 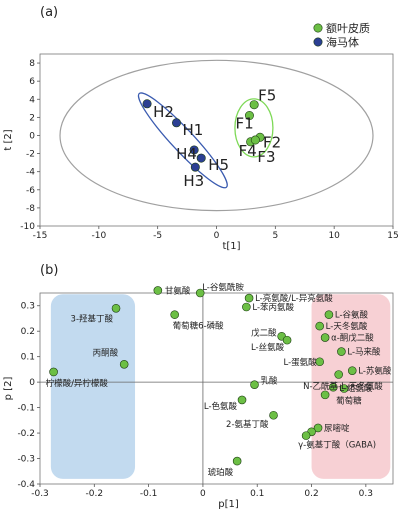 I want to click on region-blue, so click(x=93, y=386).